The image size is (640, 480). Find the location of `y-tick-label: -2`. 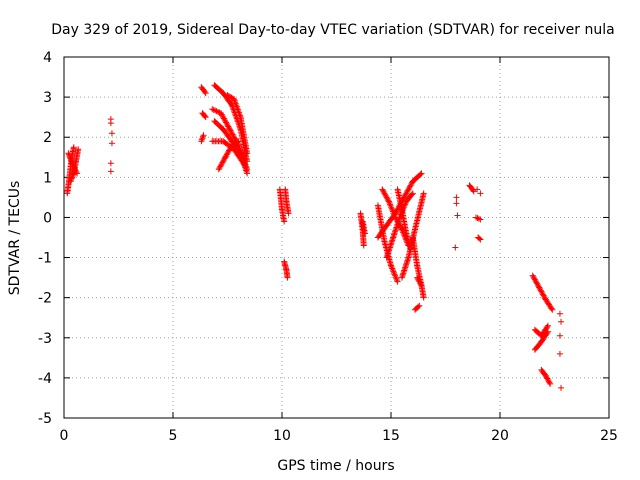

y-tick-label: -2 is located at coordinates (45, 299).